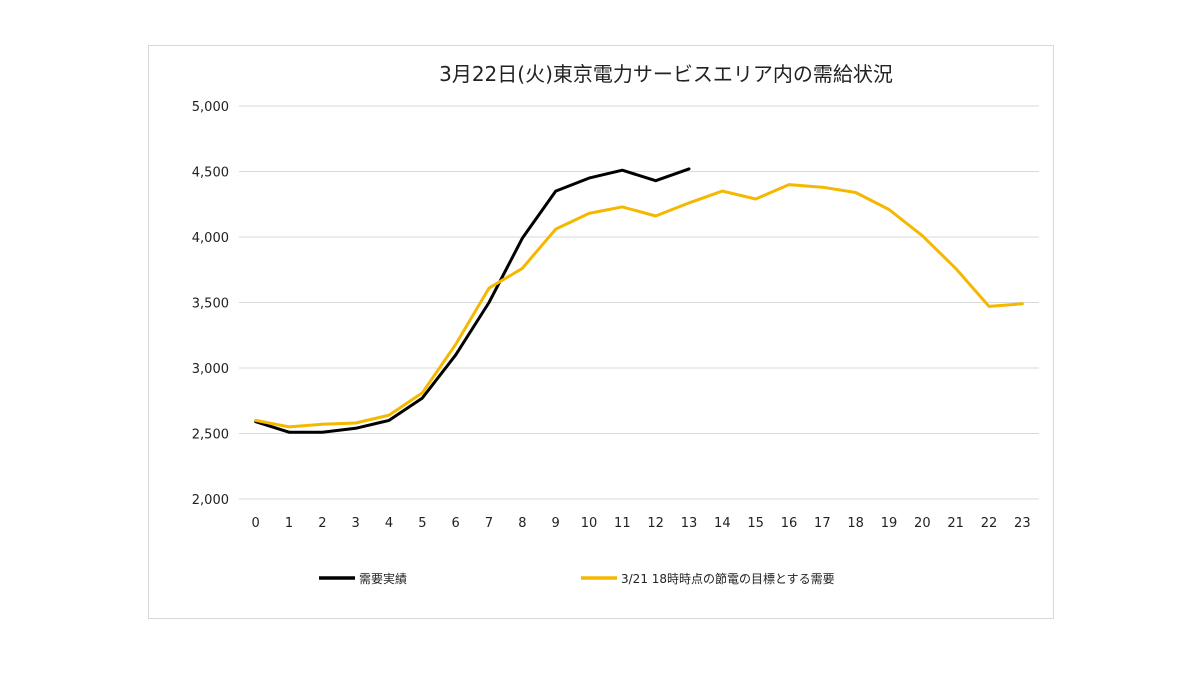 This screenshot has width=1200, height=675. I want to click on y-tick-label: 5,000, so click(210, 107).